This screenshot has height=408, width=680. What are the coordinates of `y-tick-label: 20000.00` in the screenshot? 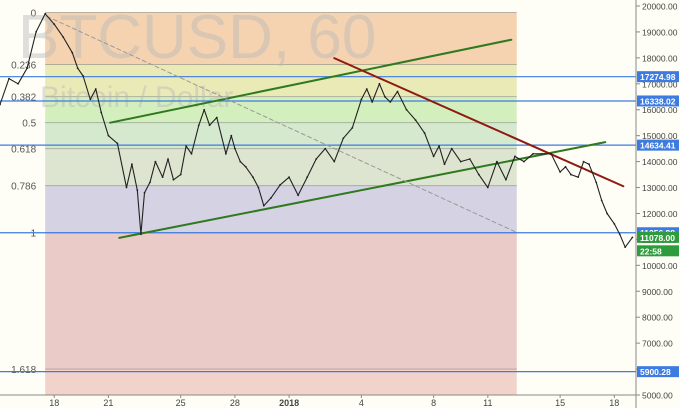 It's located at (660, 7).